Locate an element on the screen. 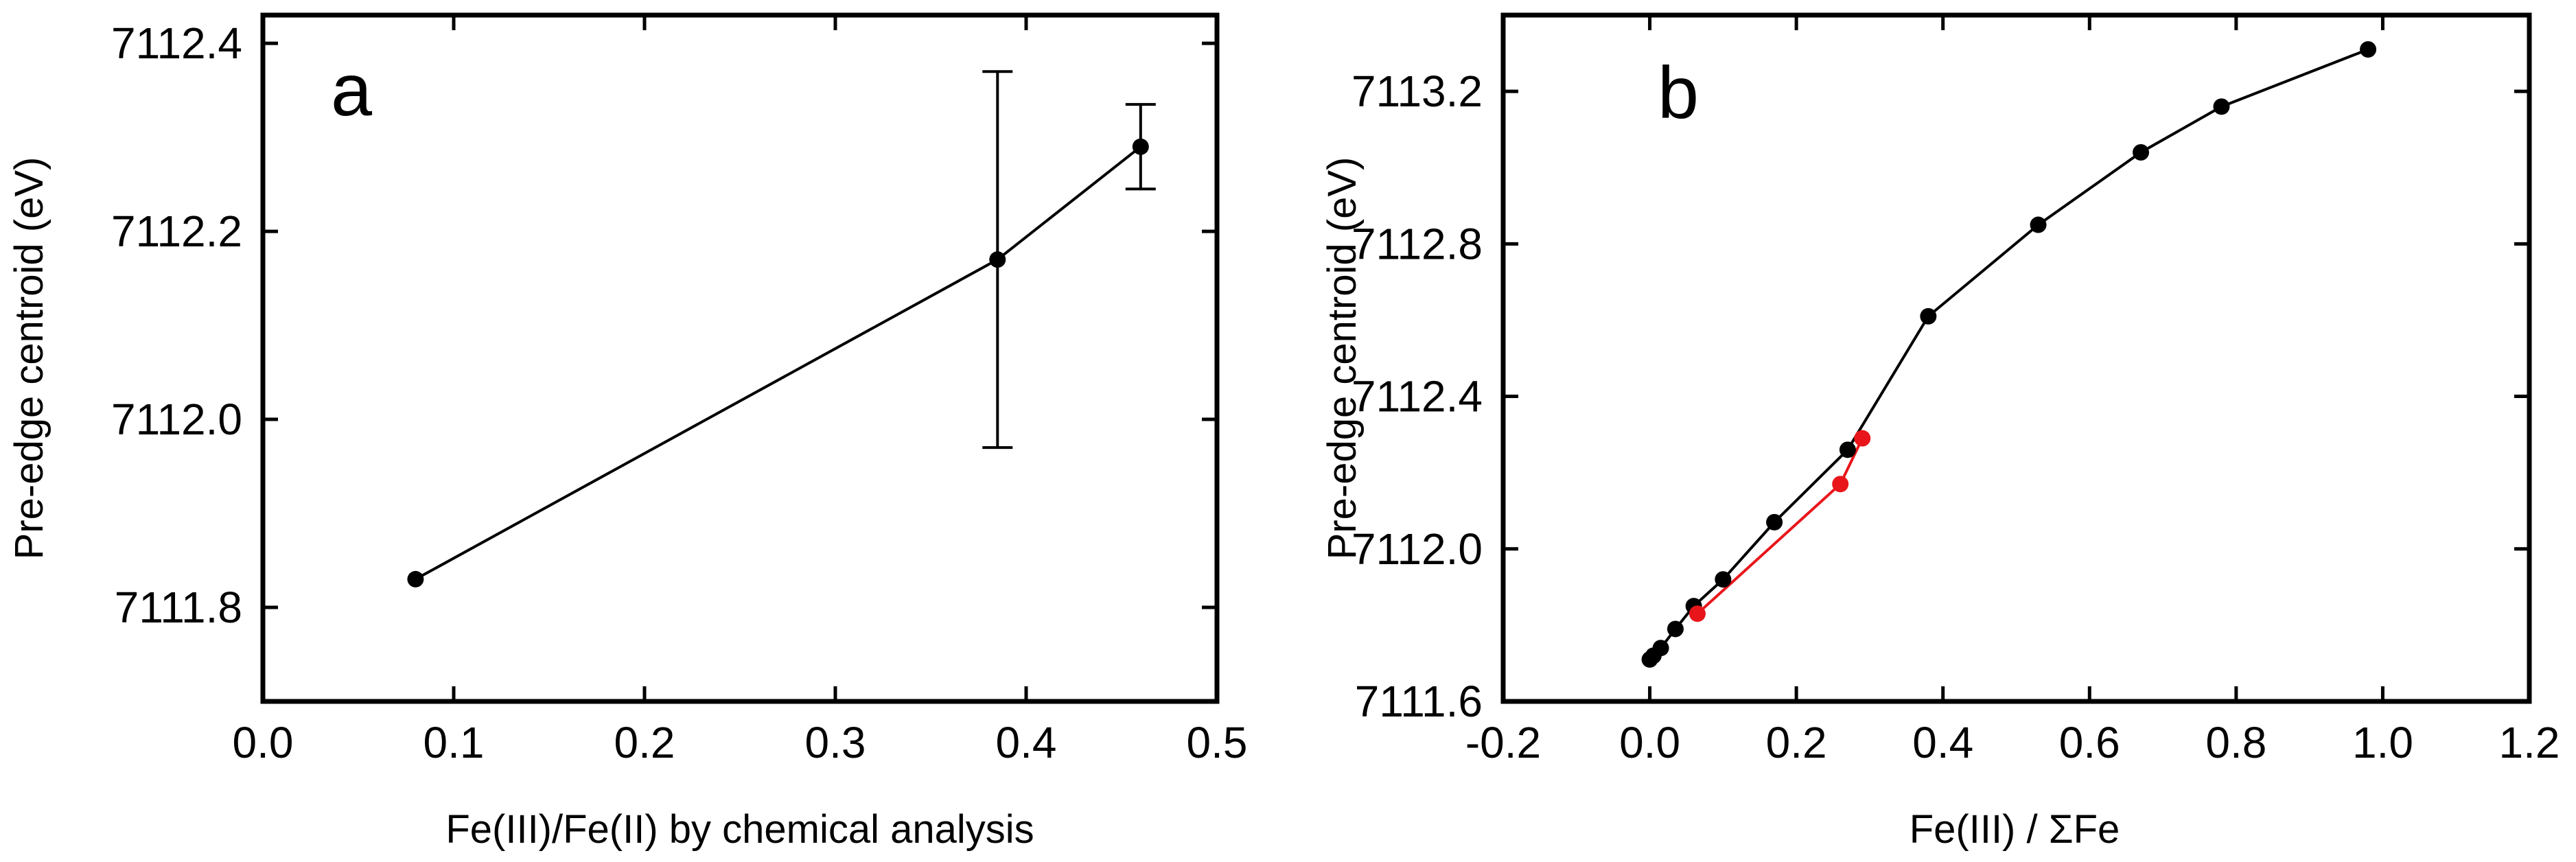 The width and height of the screenshot is (2576, 862). panel-a-letter: a is located at coordinates (352, 90).